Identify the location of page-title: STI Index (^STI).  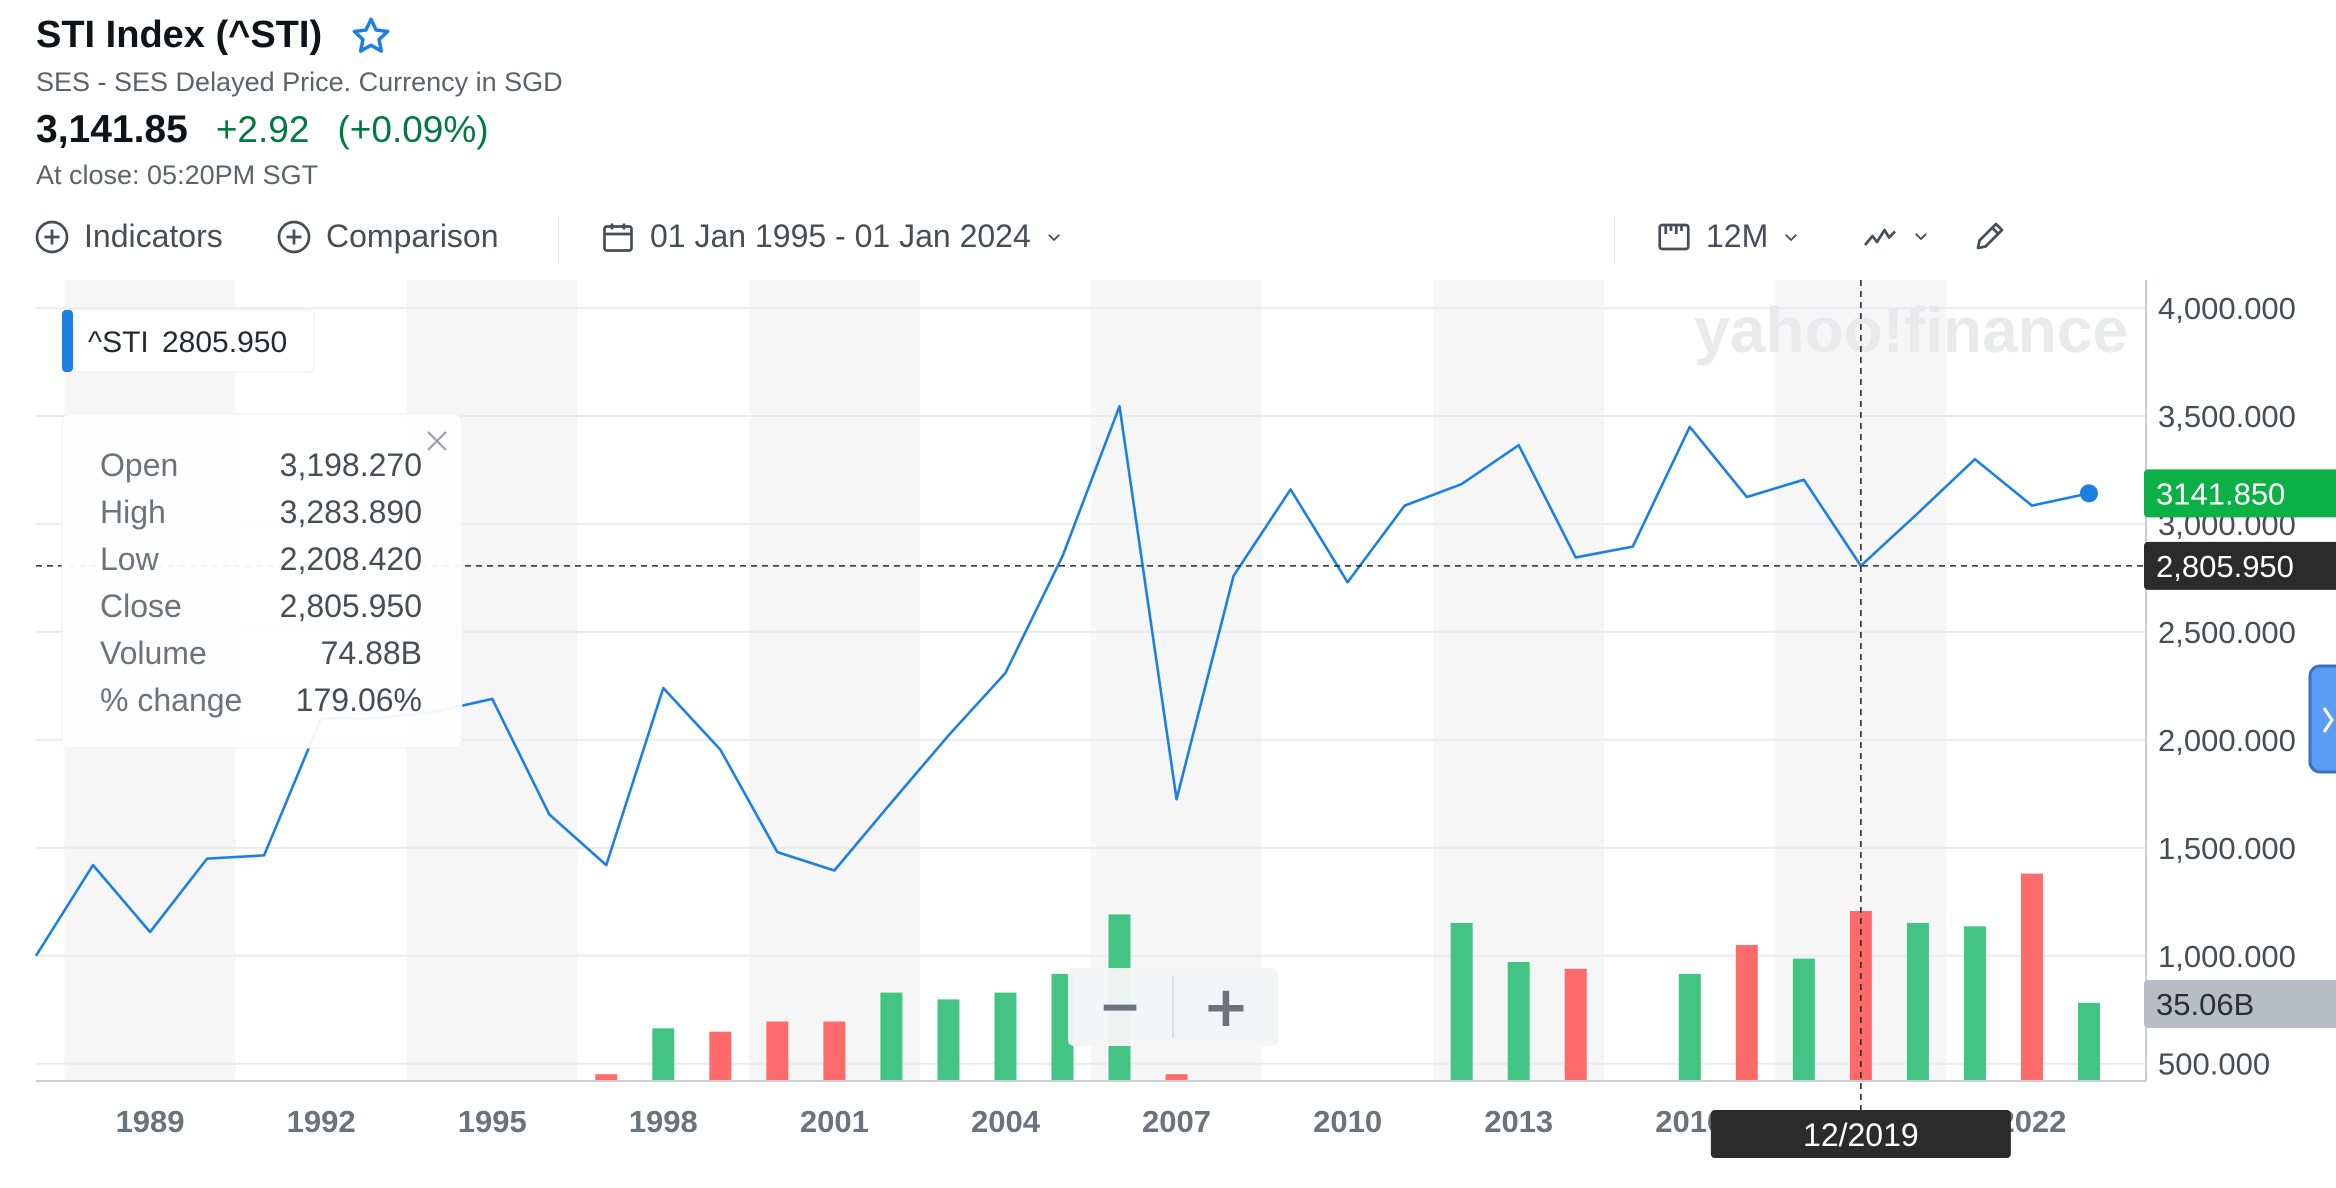
(179, 35).